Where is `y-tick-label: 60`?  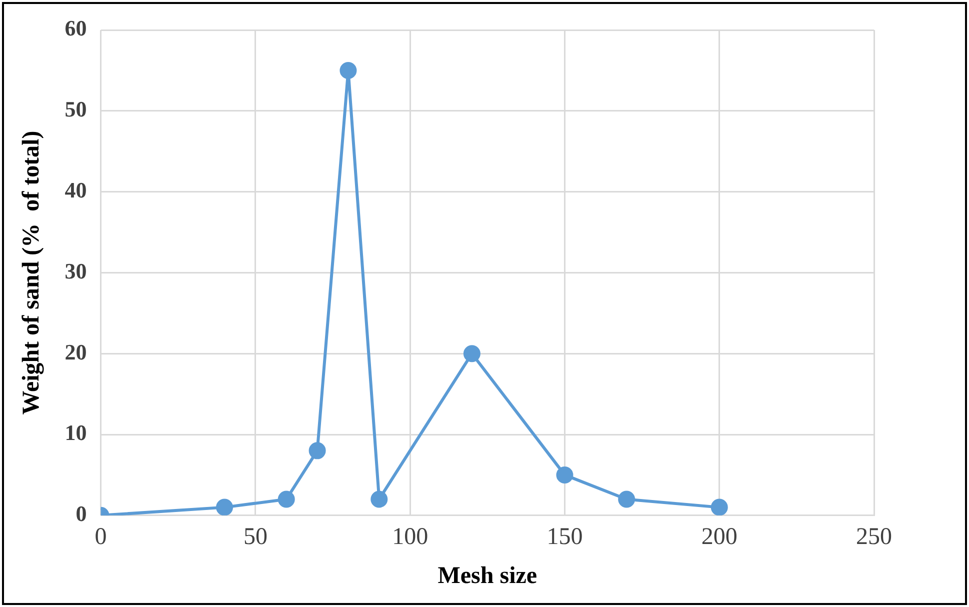 y-tick-label: 60 is located at coordinates (75, 28).